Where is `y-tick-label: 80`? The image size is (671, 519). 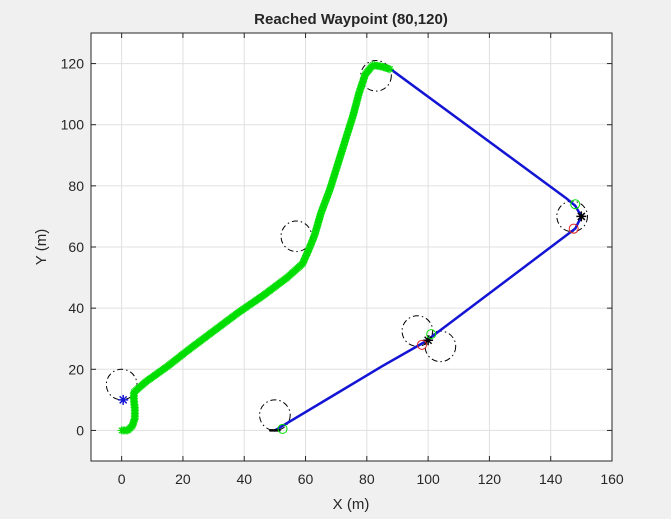
y-tick-label: 80 is located at coordinates (76, 186).